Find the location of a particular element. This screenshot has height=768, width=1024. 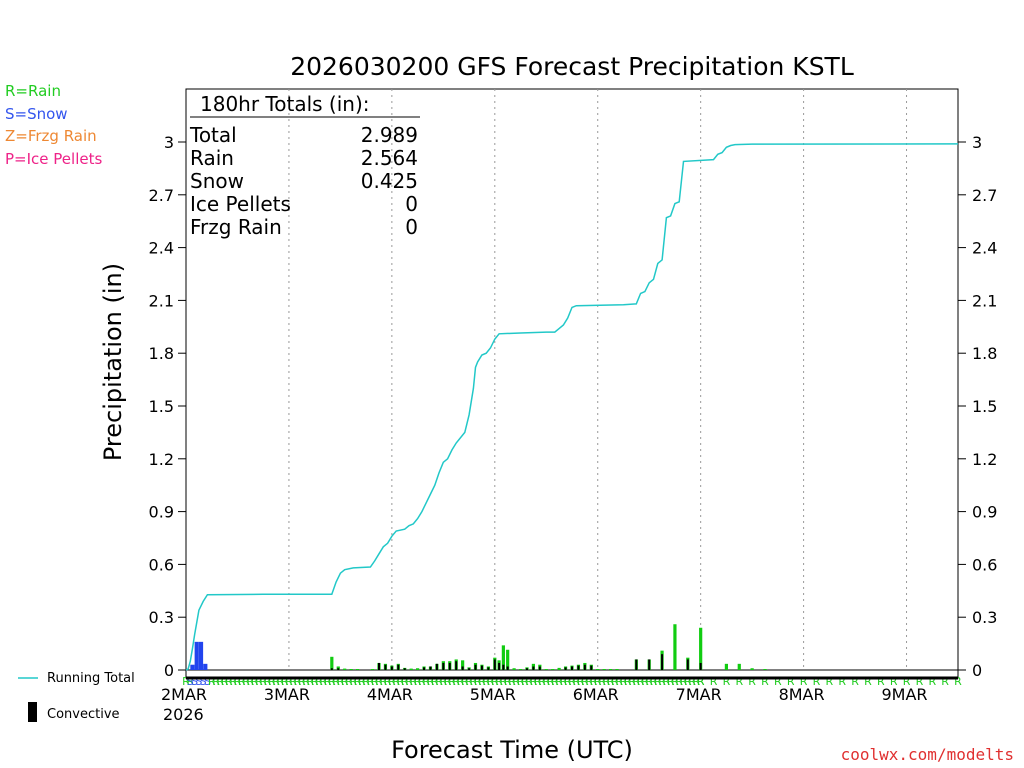

x-axis-year: 2026 is located at coordinates (183, 714).